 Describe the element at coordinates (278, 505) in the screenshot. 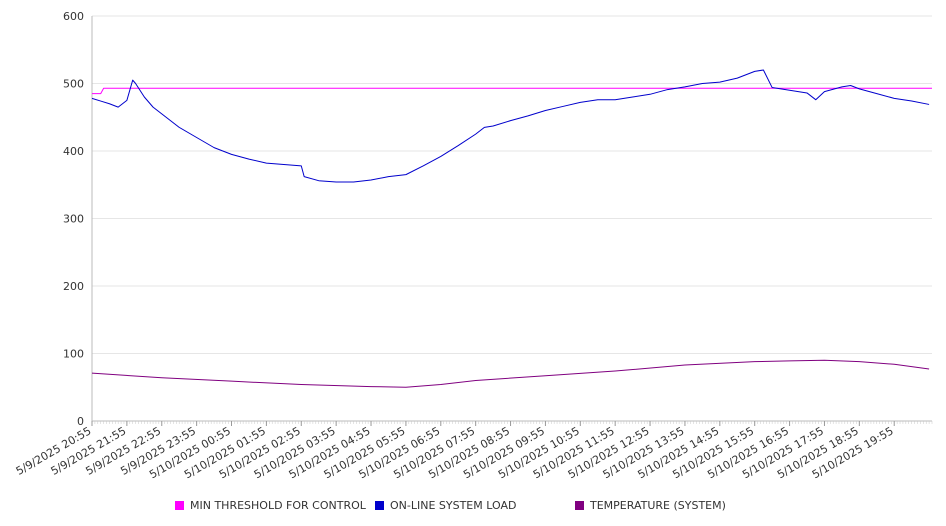

I see `legend-entry: MIN THRESHOLD FOR CONTROL` at that location.